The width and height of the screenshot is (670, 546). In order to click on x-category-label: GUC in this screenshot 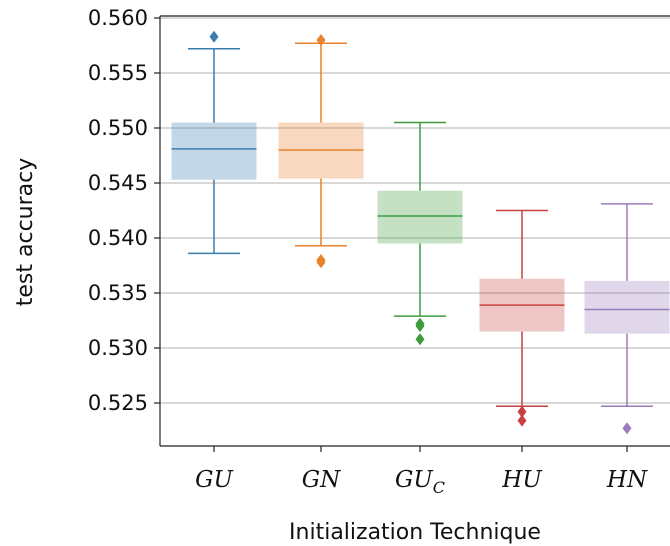, I will do `click(420, 482)`.